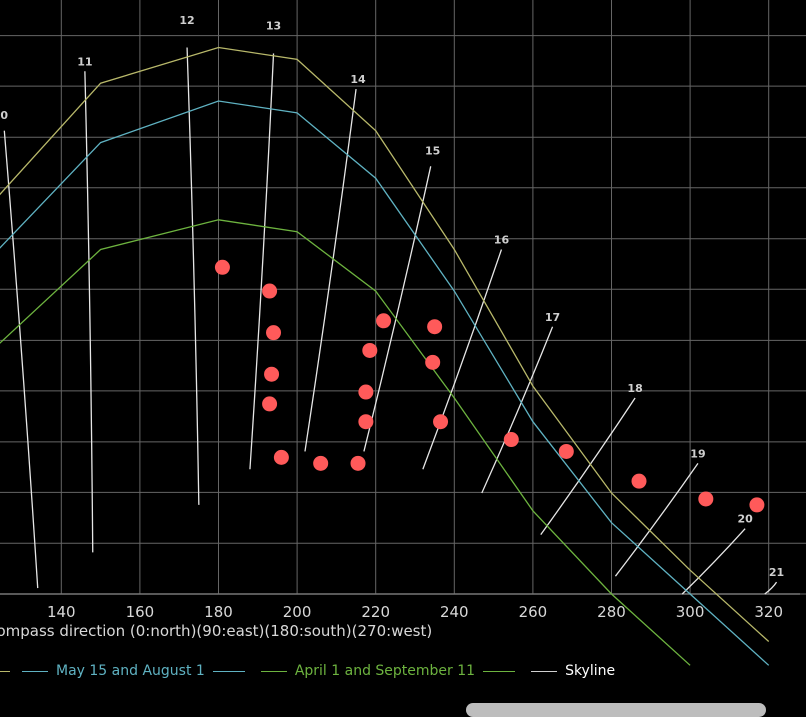  Describe the element at coordinates (140, 612) in the screenshot. I see `x-tick-160: 160` at that location.